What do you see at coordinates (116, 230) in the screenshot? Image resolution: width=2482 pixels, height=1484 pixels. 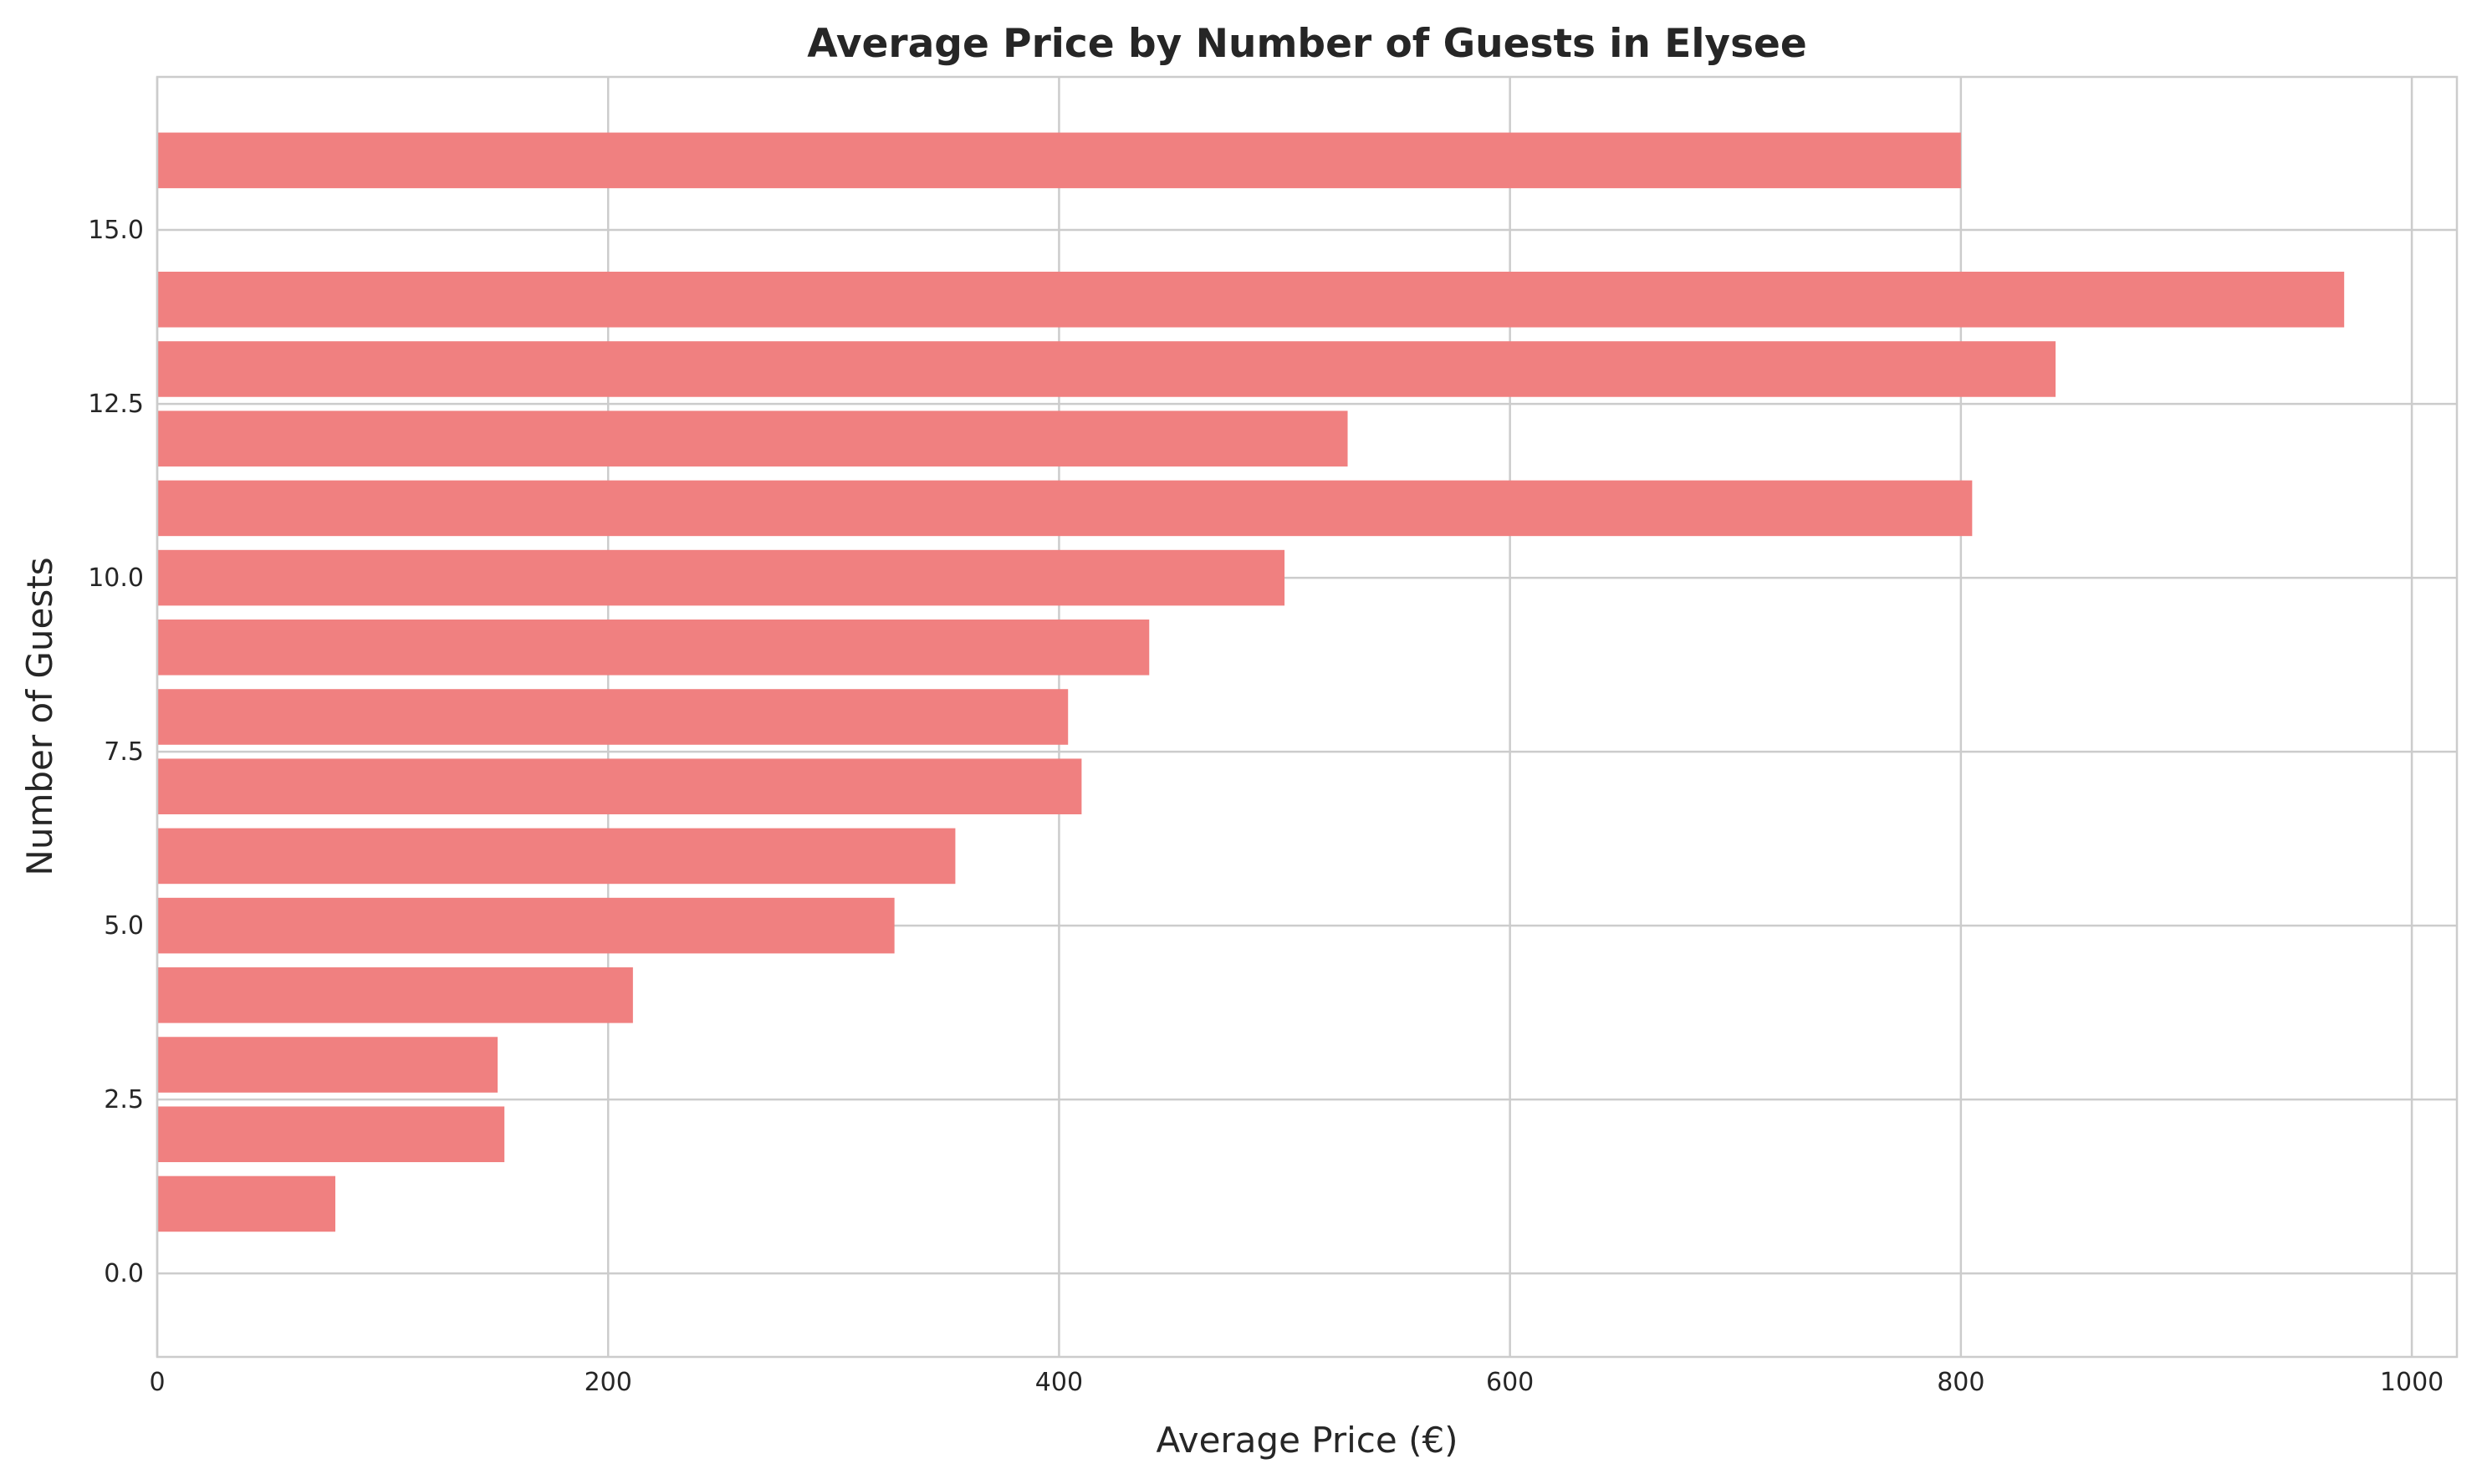 I see `y-tick-label: 15.0` at bounding box center [116, 230].